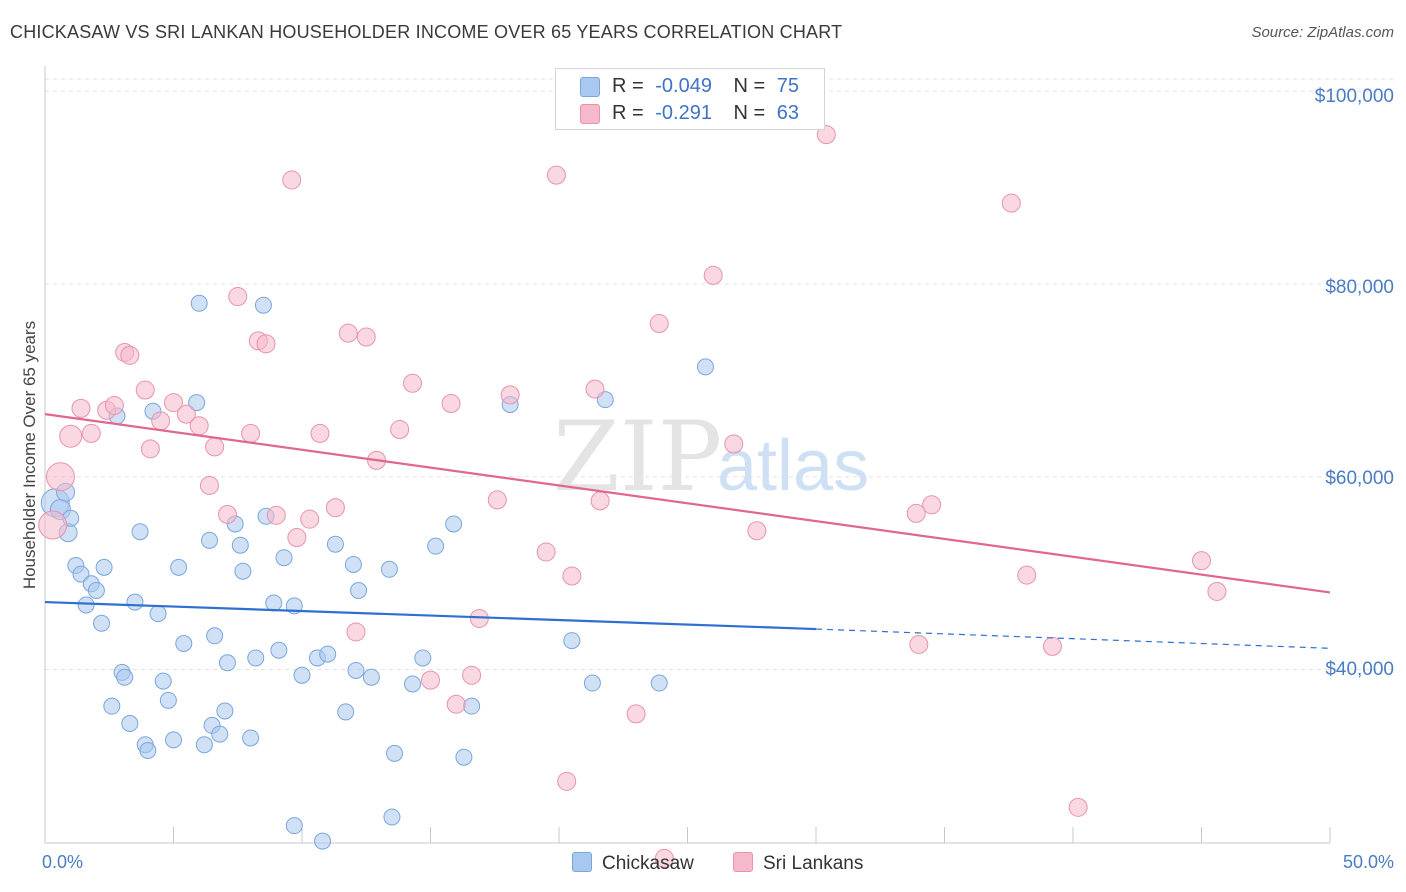  Describe the element at coordinates (1359, 287) in the screenshot. I see `y-tick-label: $80,000` at that location.